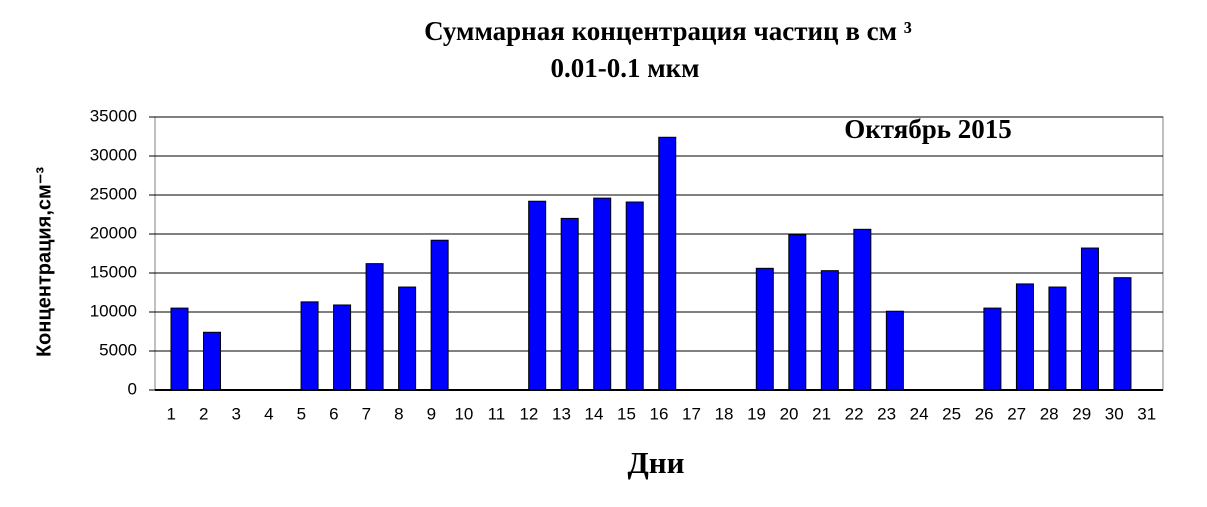 The height and width of the screenshot is (507, 1207). Describe the element at coordinates (668, 31) in the screenshot. I see `chart-title: Суммарная концентрация частиц в см ³` at that location.